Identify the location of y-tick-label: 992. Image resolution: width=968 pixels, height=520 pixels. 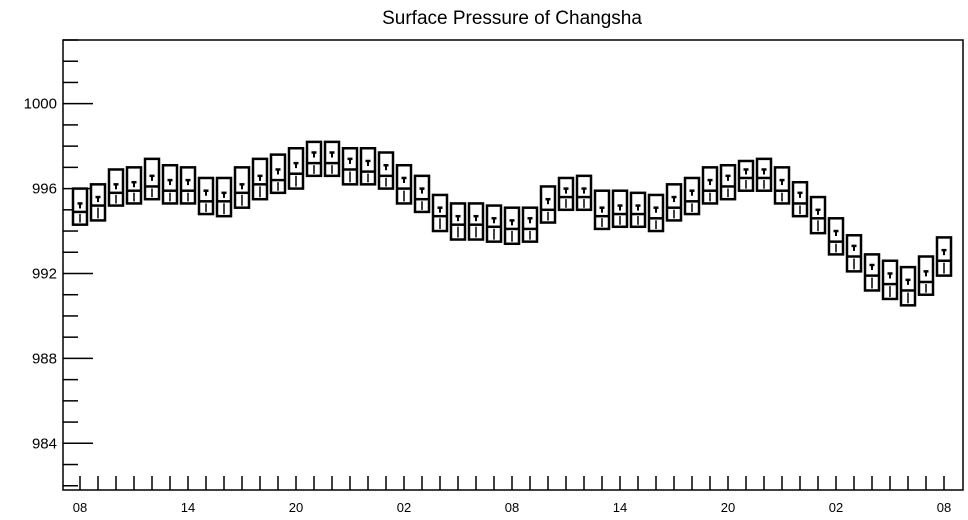
(44, 273).